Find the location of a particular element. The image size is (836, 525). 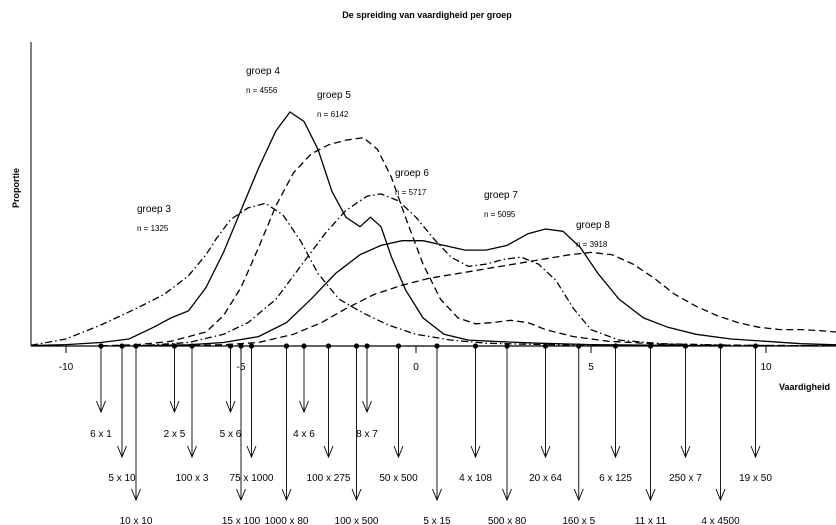

group-n: n = 4556 is located at coordinates (262, 90).